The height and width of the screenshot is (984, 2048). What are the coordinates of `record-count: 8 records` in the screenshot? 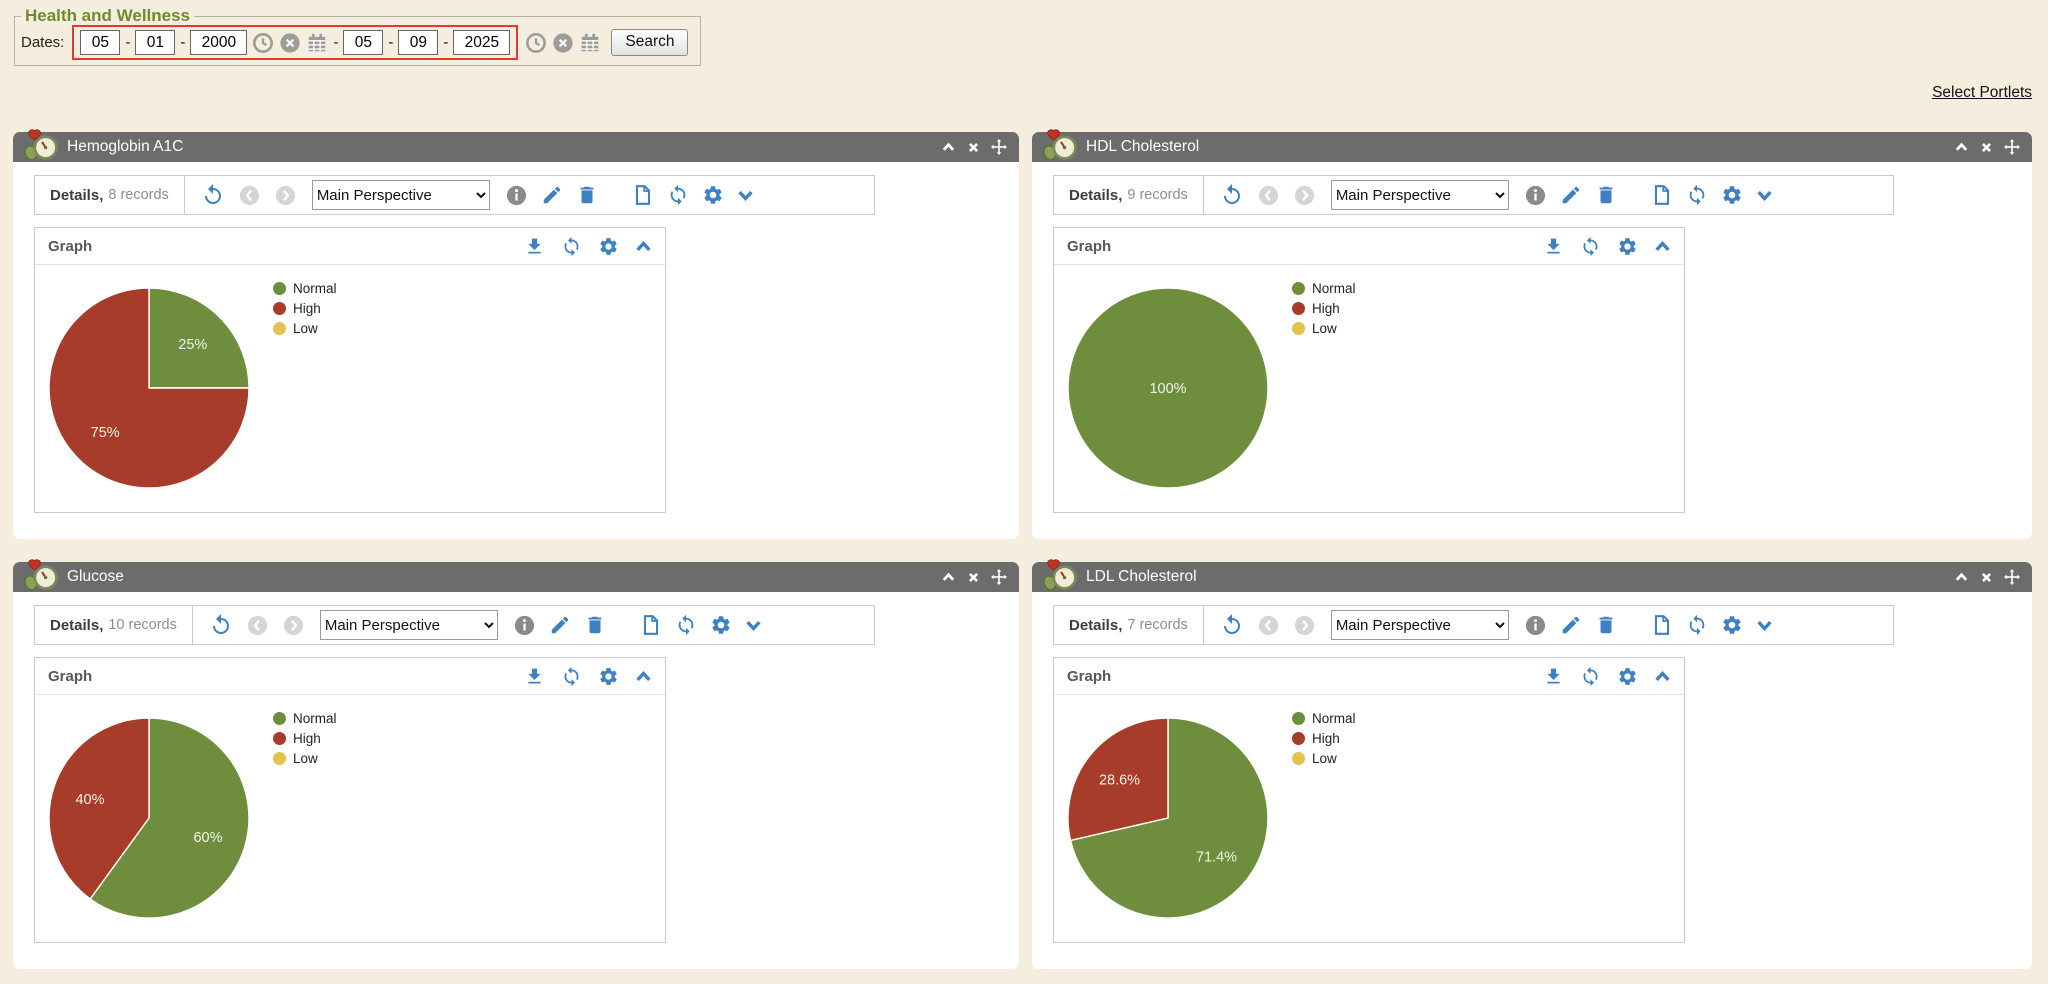 It's located at (138, 195).